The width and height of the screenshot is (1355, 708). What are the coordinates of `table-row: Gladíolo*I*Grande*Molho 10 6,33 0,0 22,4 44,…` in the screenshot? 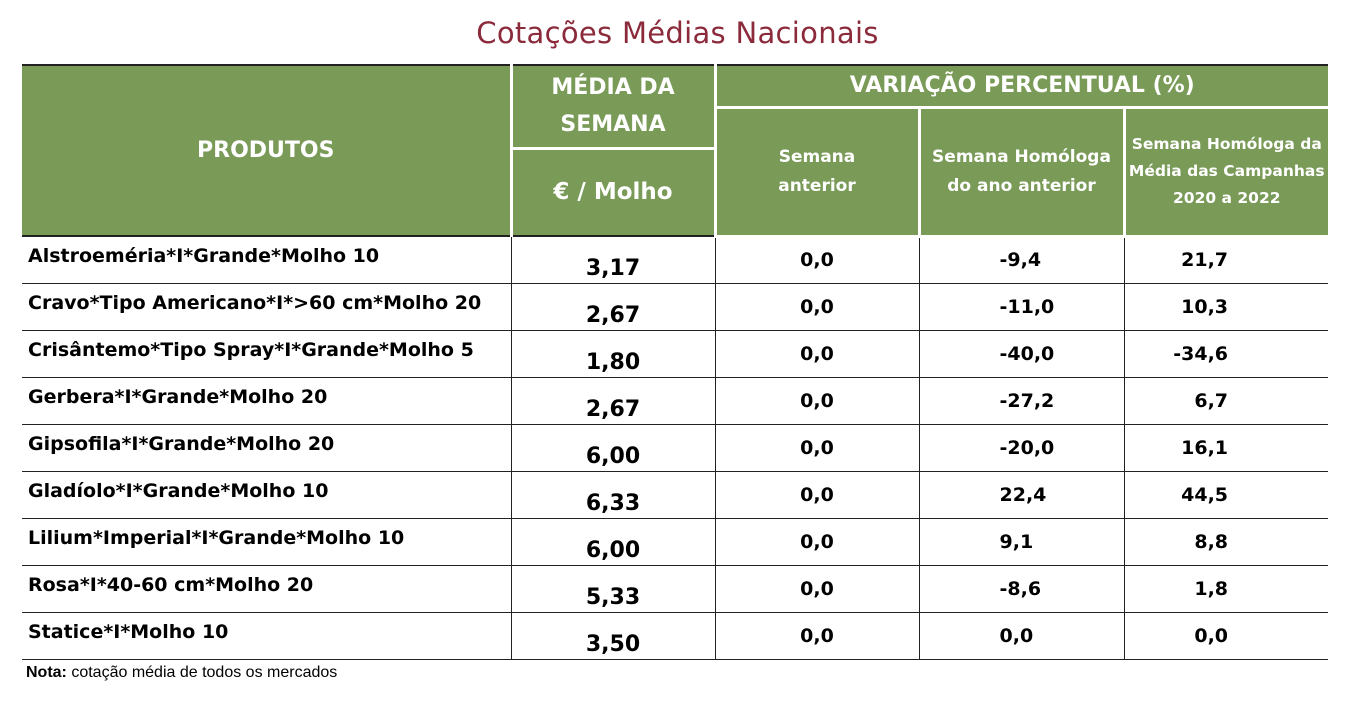 It's located at (675, 495).